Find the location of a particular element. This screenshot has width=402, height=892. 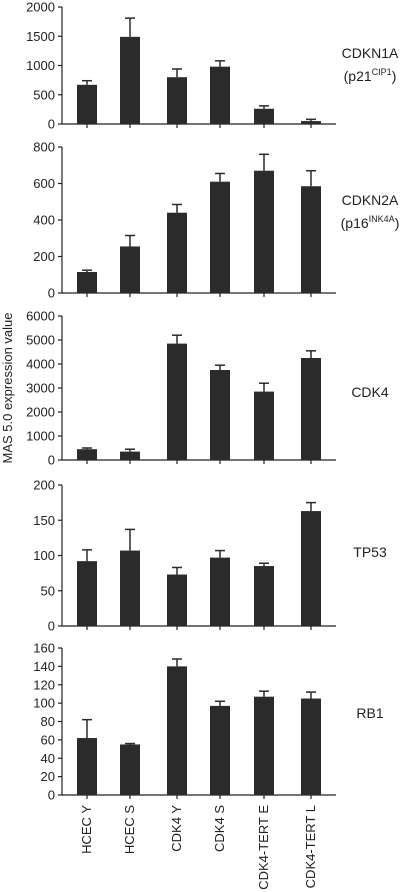

category-label: CDK4-TERT E is located at coordinates (263, 847).